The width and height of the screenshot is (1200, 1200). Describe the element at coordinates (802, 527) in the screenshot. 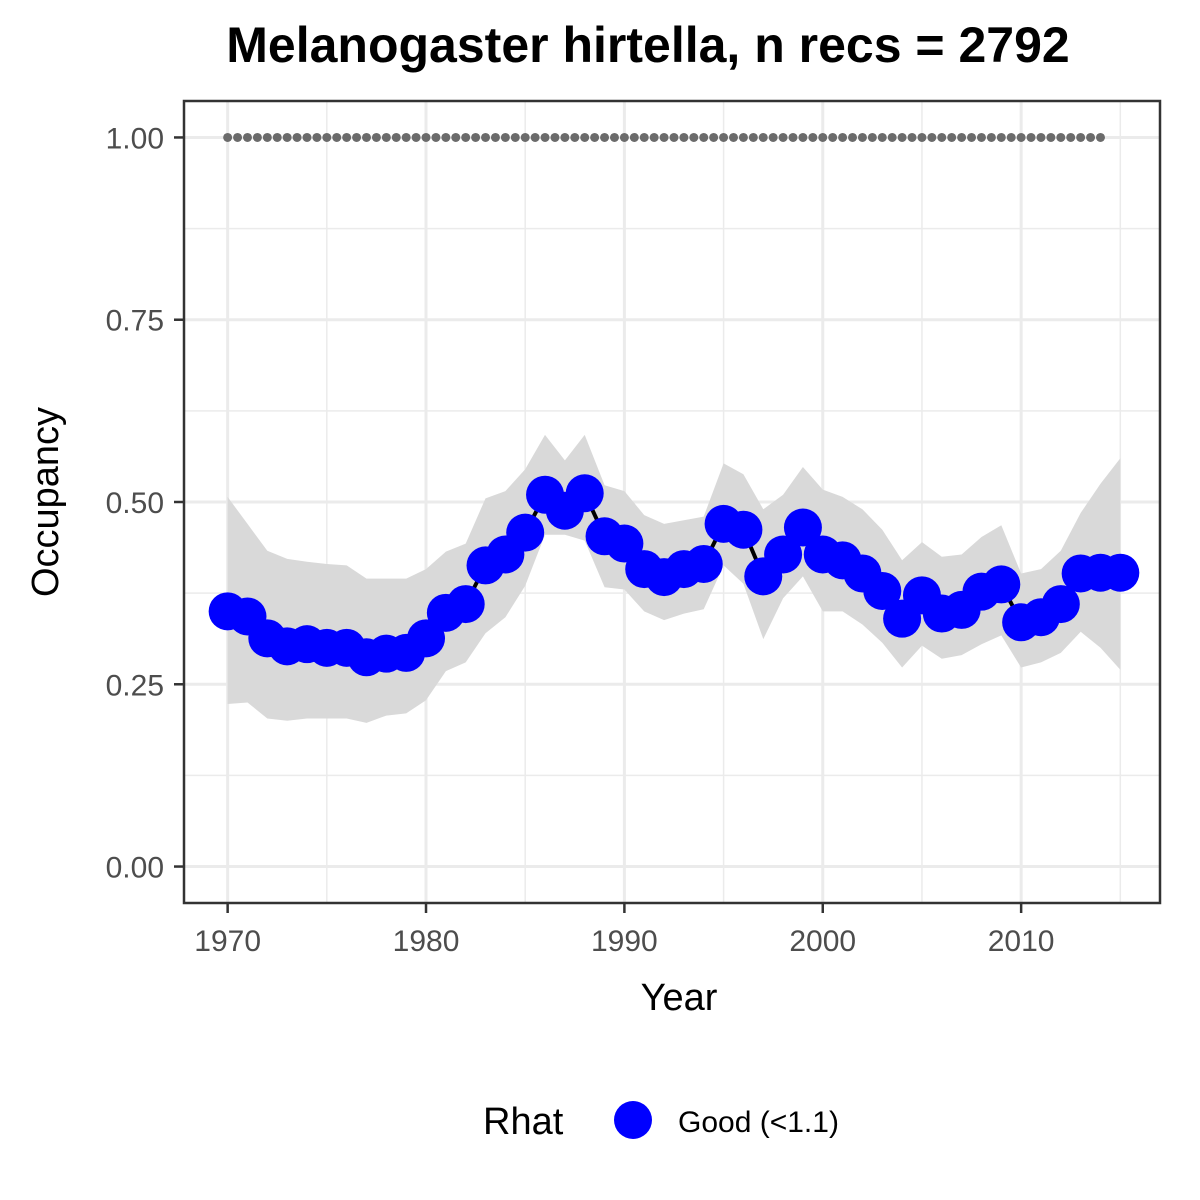

I see `data-point-1999` at that location.